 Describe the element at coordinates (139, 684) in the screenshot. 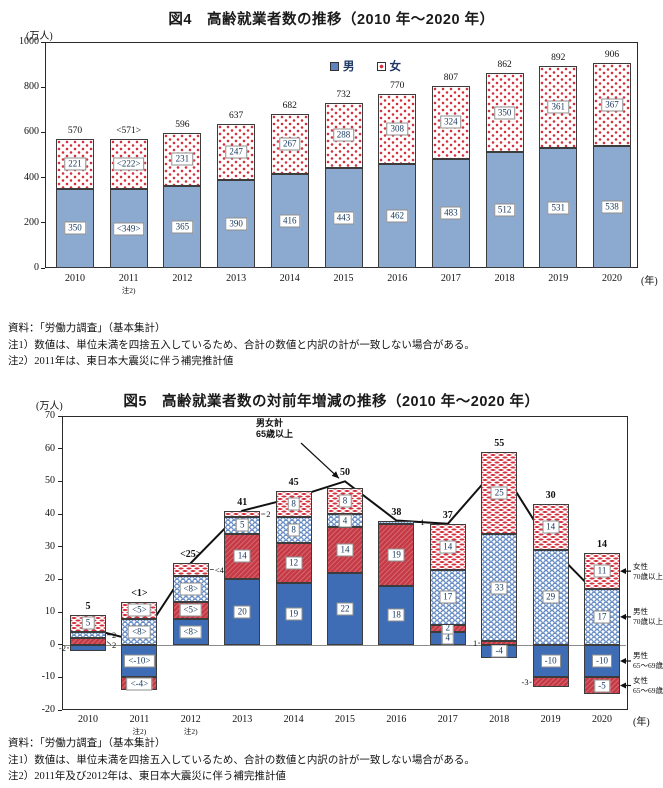

I see `segment-value-label: <-4>` at that location.